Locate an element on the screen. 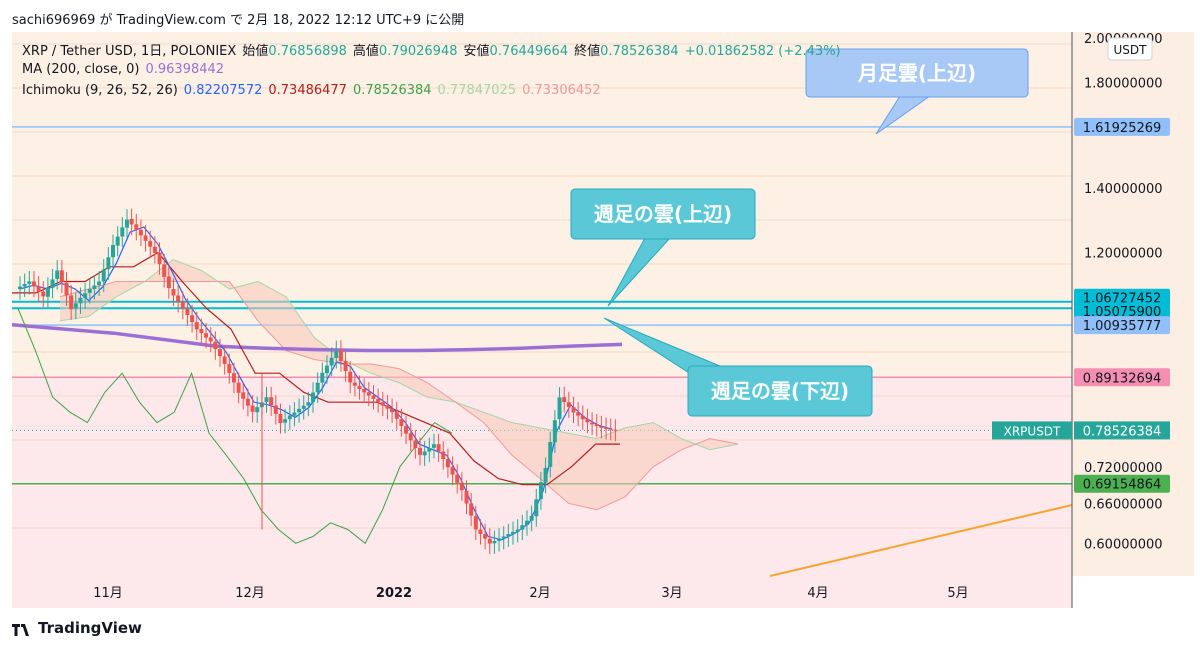 This screenshot has width=1200, height=649. currency-badge is located at coordinates (1130, 49).